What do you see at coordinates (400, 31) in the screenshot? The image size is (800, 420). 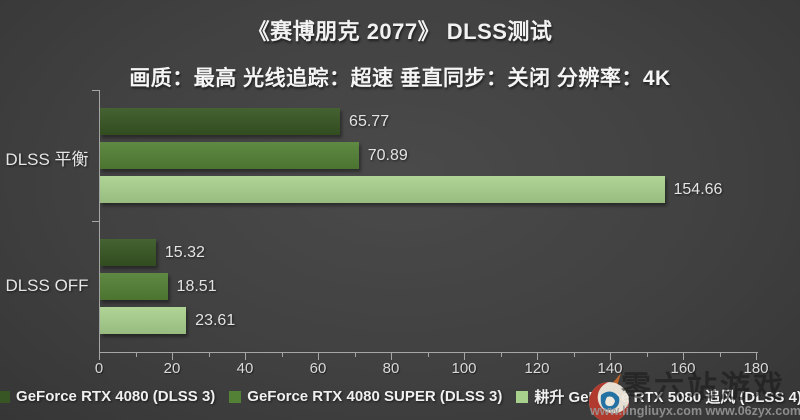 I see `chart-title: 《赛博朋克 2077》 DLSS测试` at bounding box center [400, 31].